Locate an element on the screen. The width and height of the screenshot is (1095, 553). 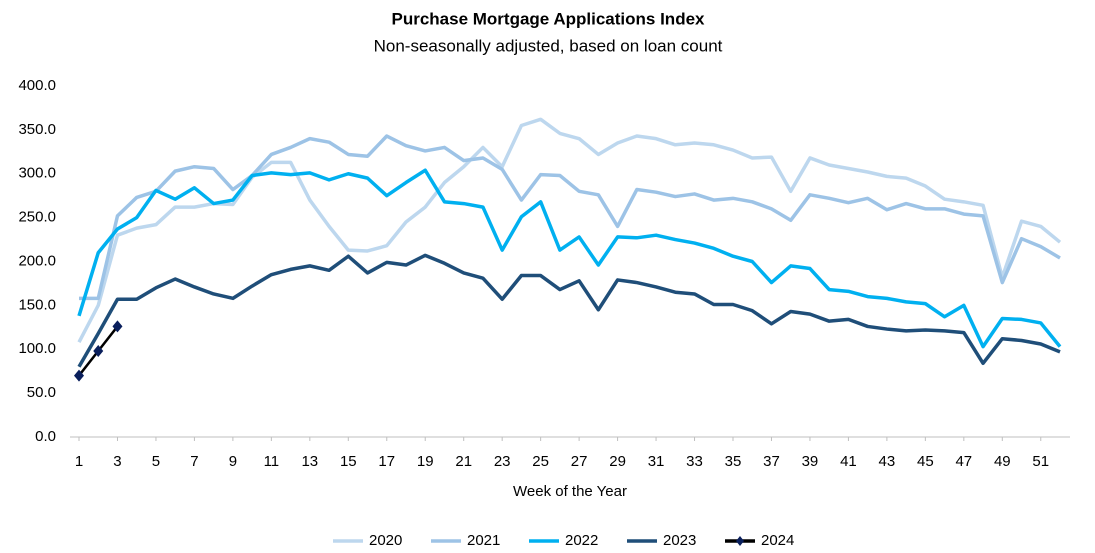
x-tick-label: 9 is located at coordinates (233, 461).